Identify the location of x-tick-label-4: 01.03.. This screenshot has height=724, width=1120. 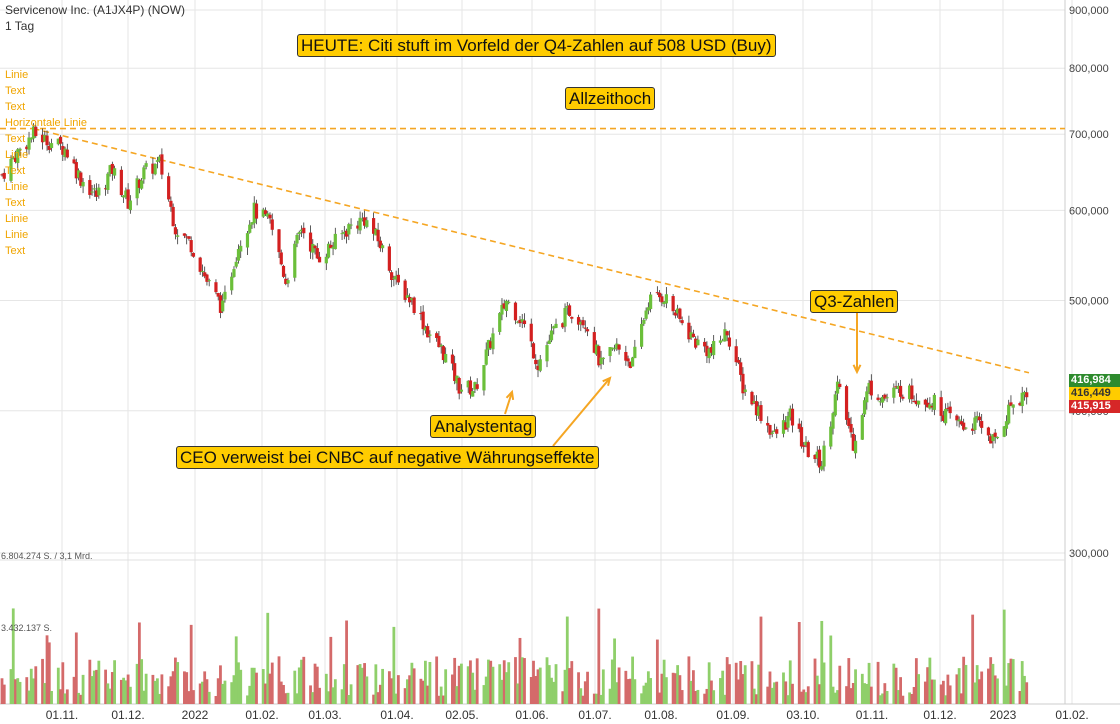
(324, 715).